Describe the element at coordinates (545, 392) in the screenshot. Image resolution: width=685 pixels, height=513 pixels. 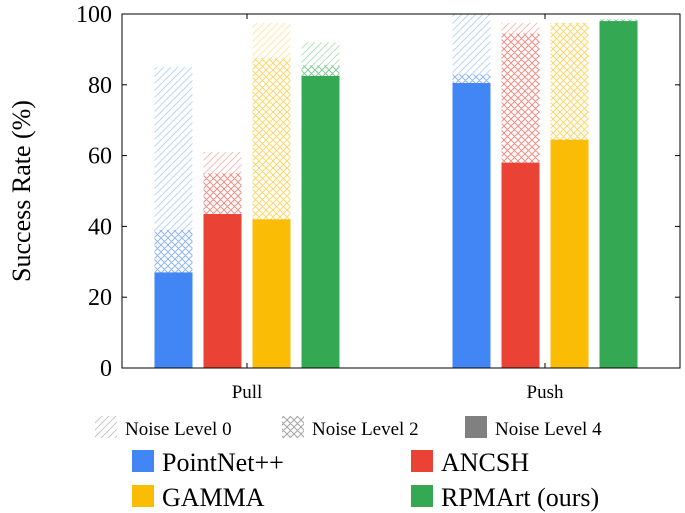
I see `x-tick-label-push: Push` at that location.